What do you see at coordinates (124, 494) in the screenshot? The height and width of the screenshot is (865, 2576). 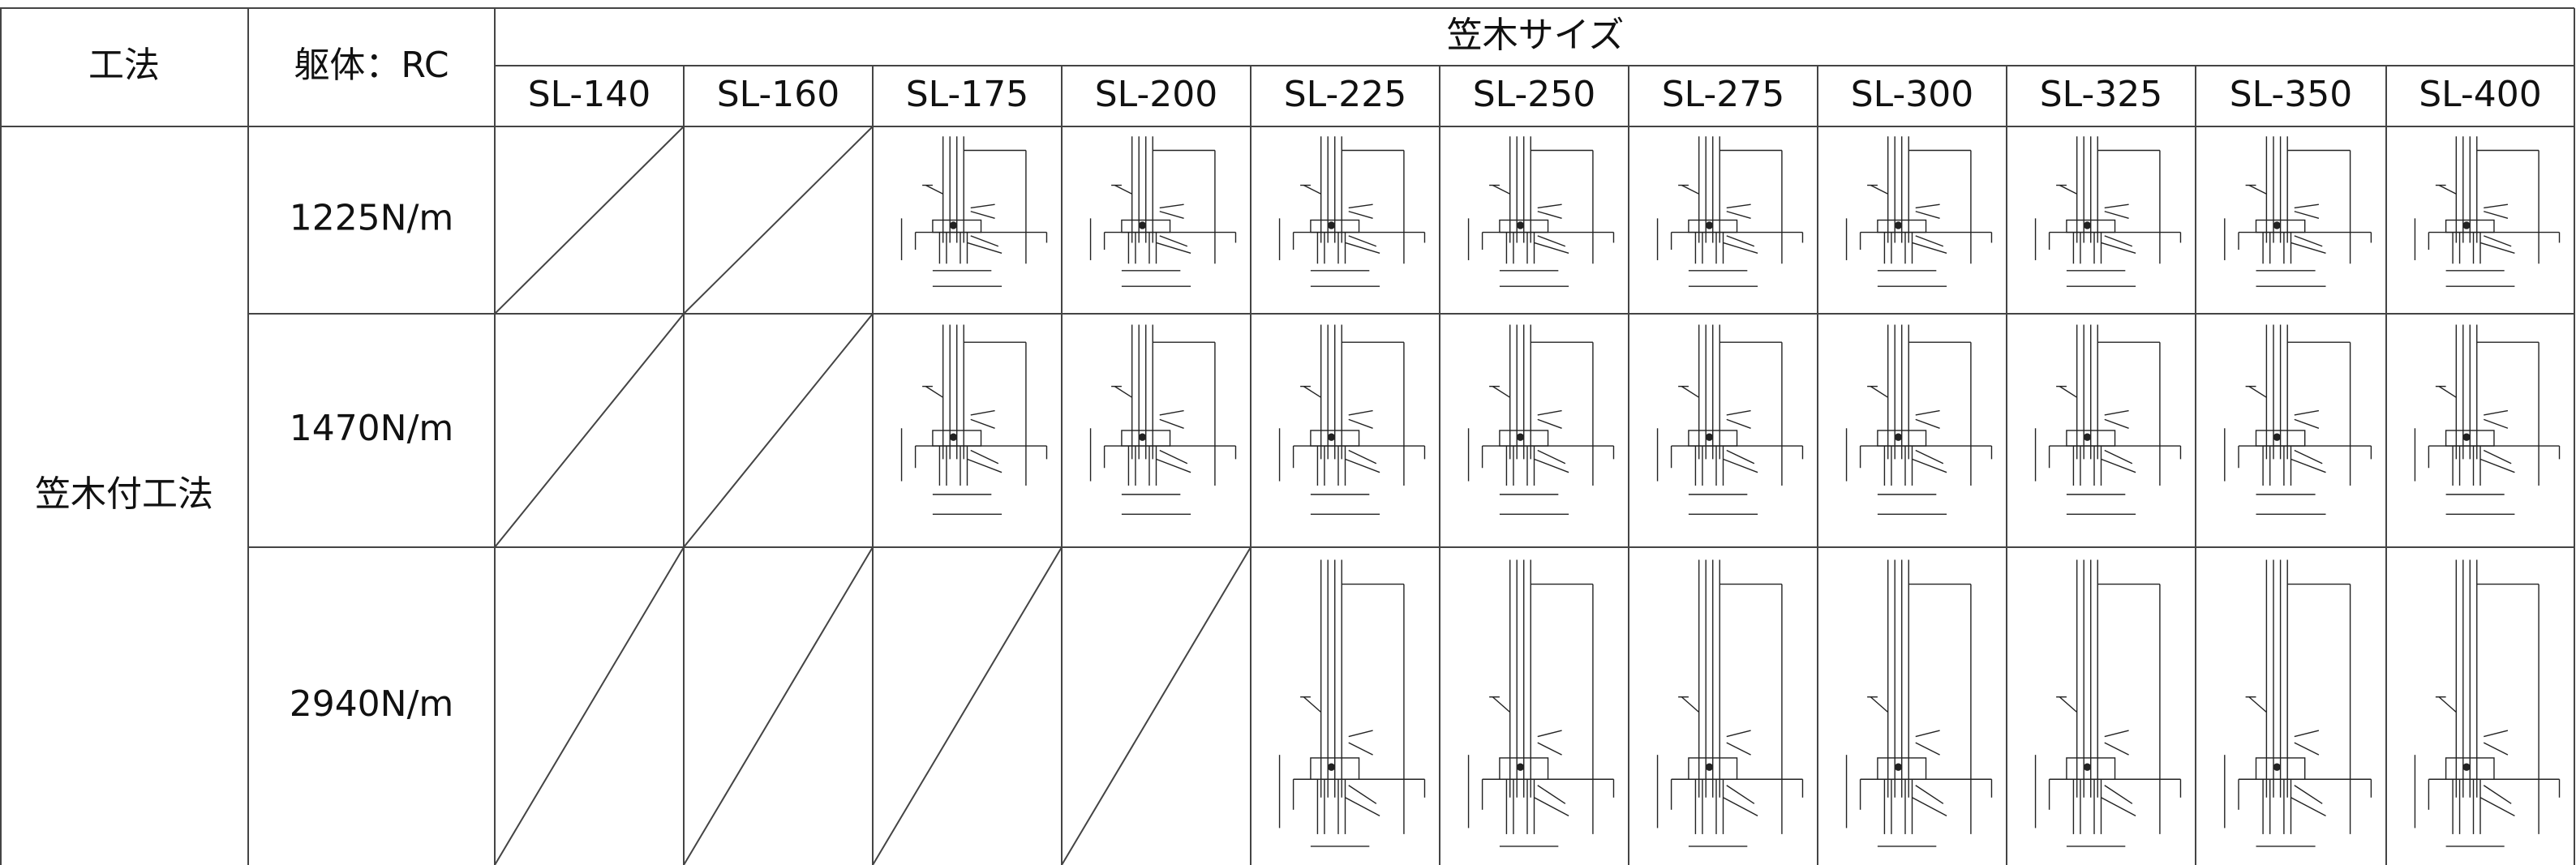 I see `method-label: 笠木付工法` at bounding box center [124, 494].